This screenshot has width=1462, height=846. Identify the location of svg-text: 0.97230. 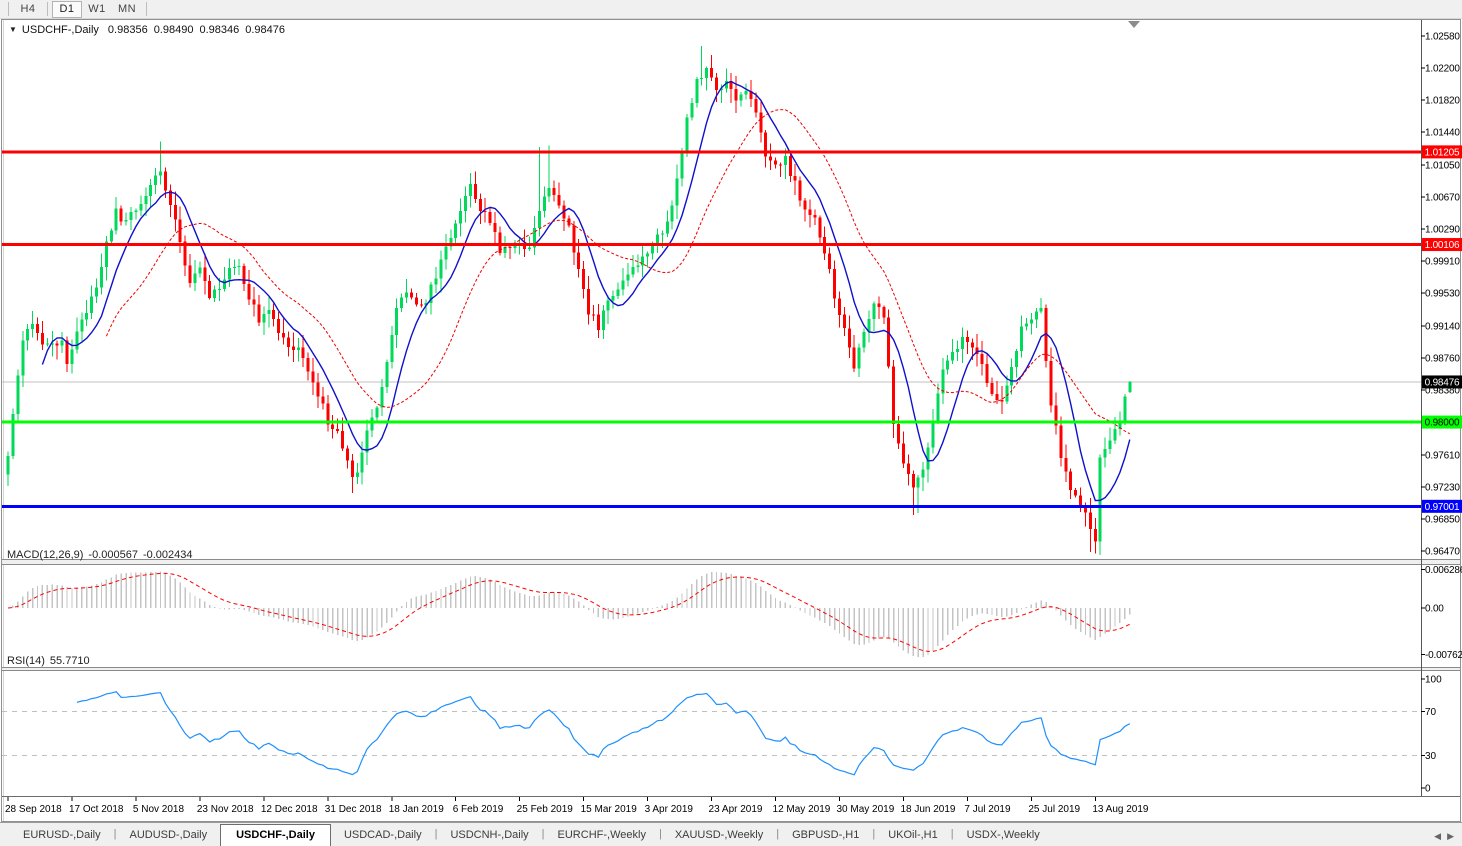
(1442, 488).